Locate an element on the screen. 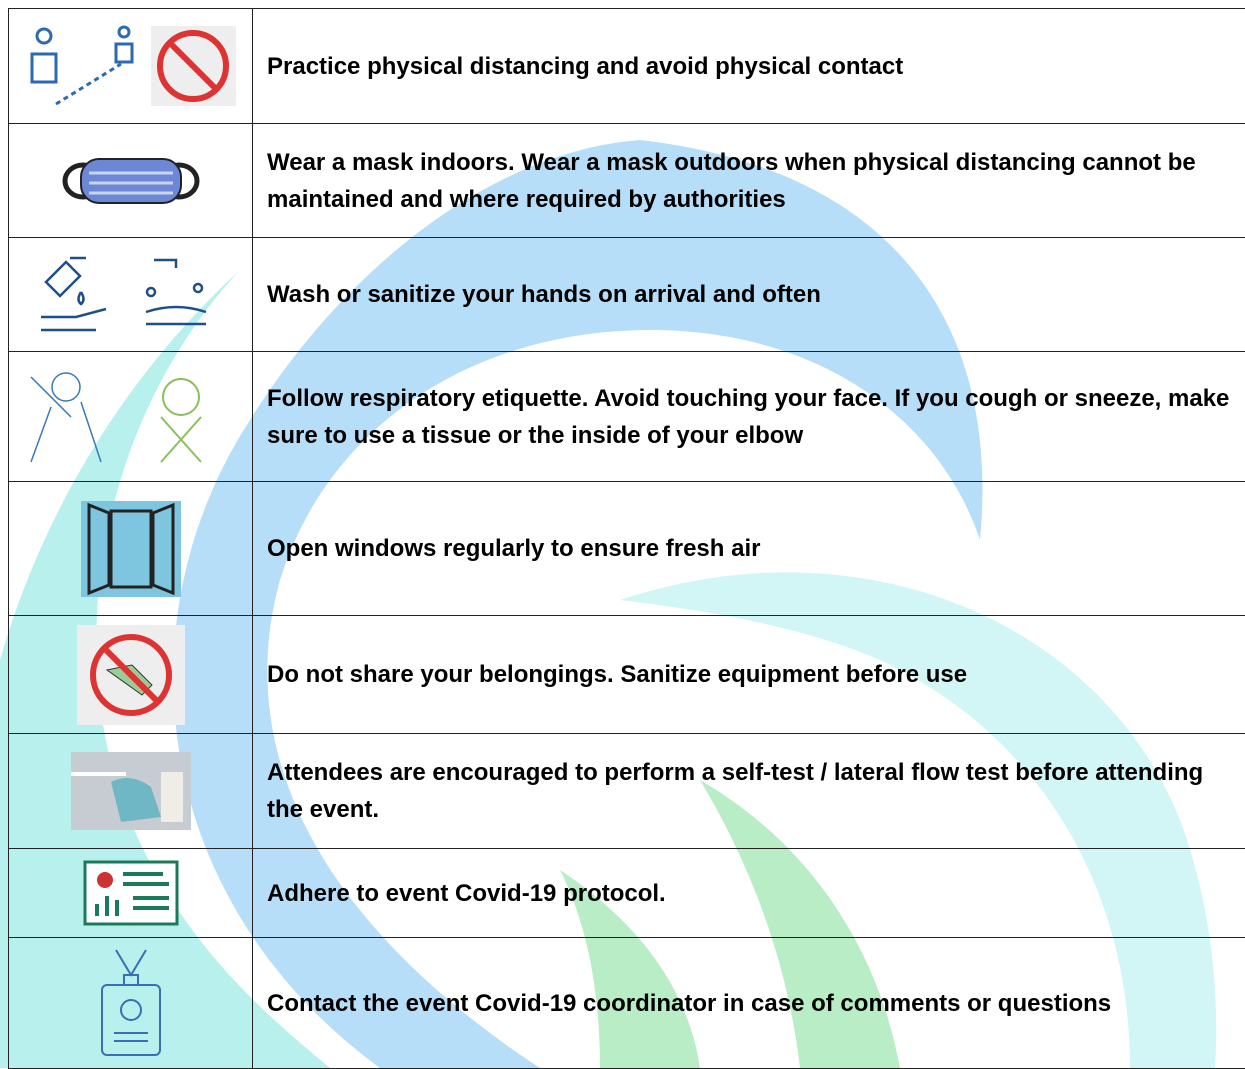  self-test-icon is located at coordinates (131, 791).